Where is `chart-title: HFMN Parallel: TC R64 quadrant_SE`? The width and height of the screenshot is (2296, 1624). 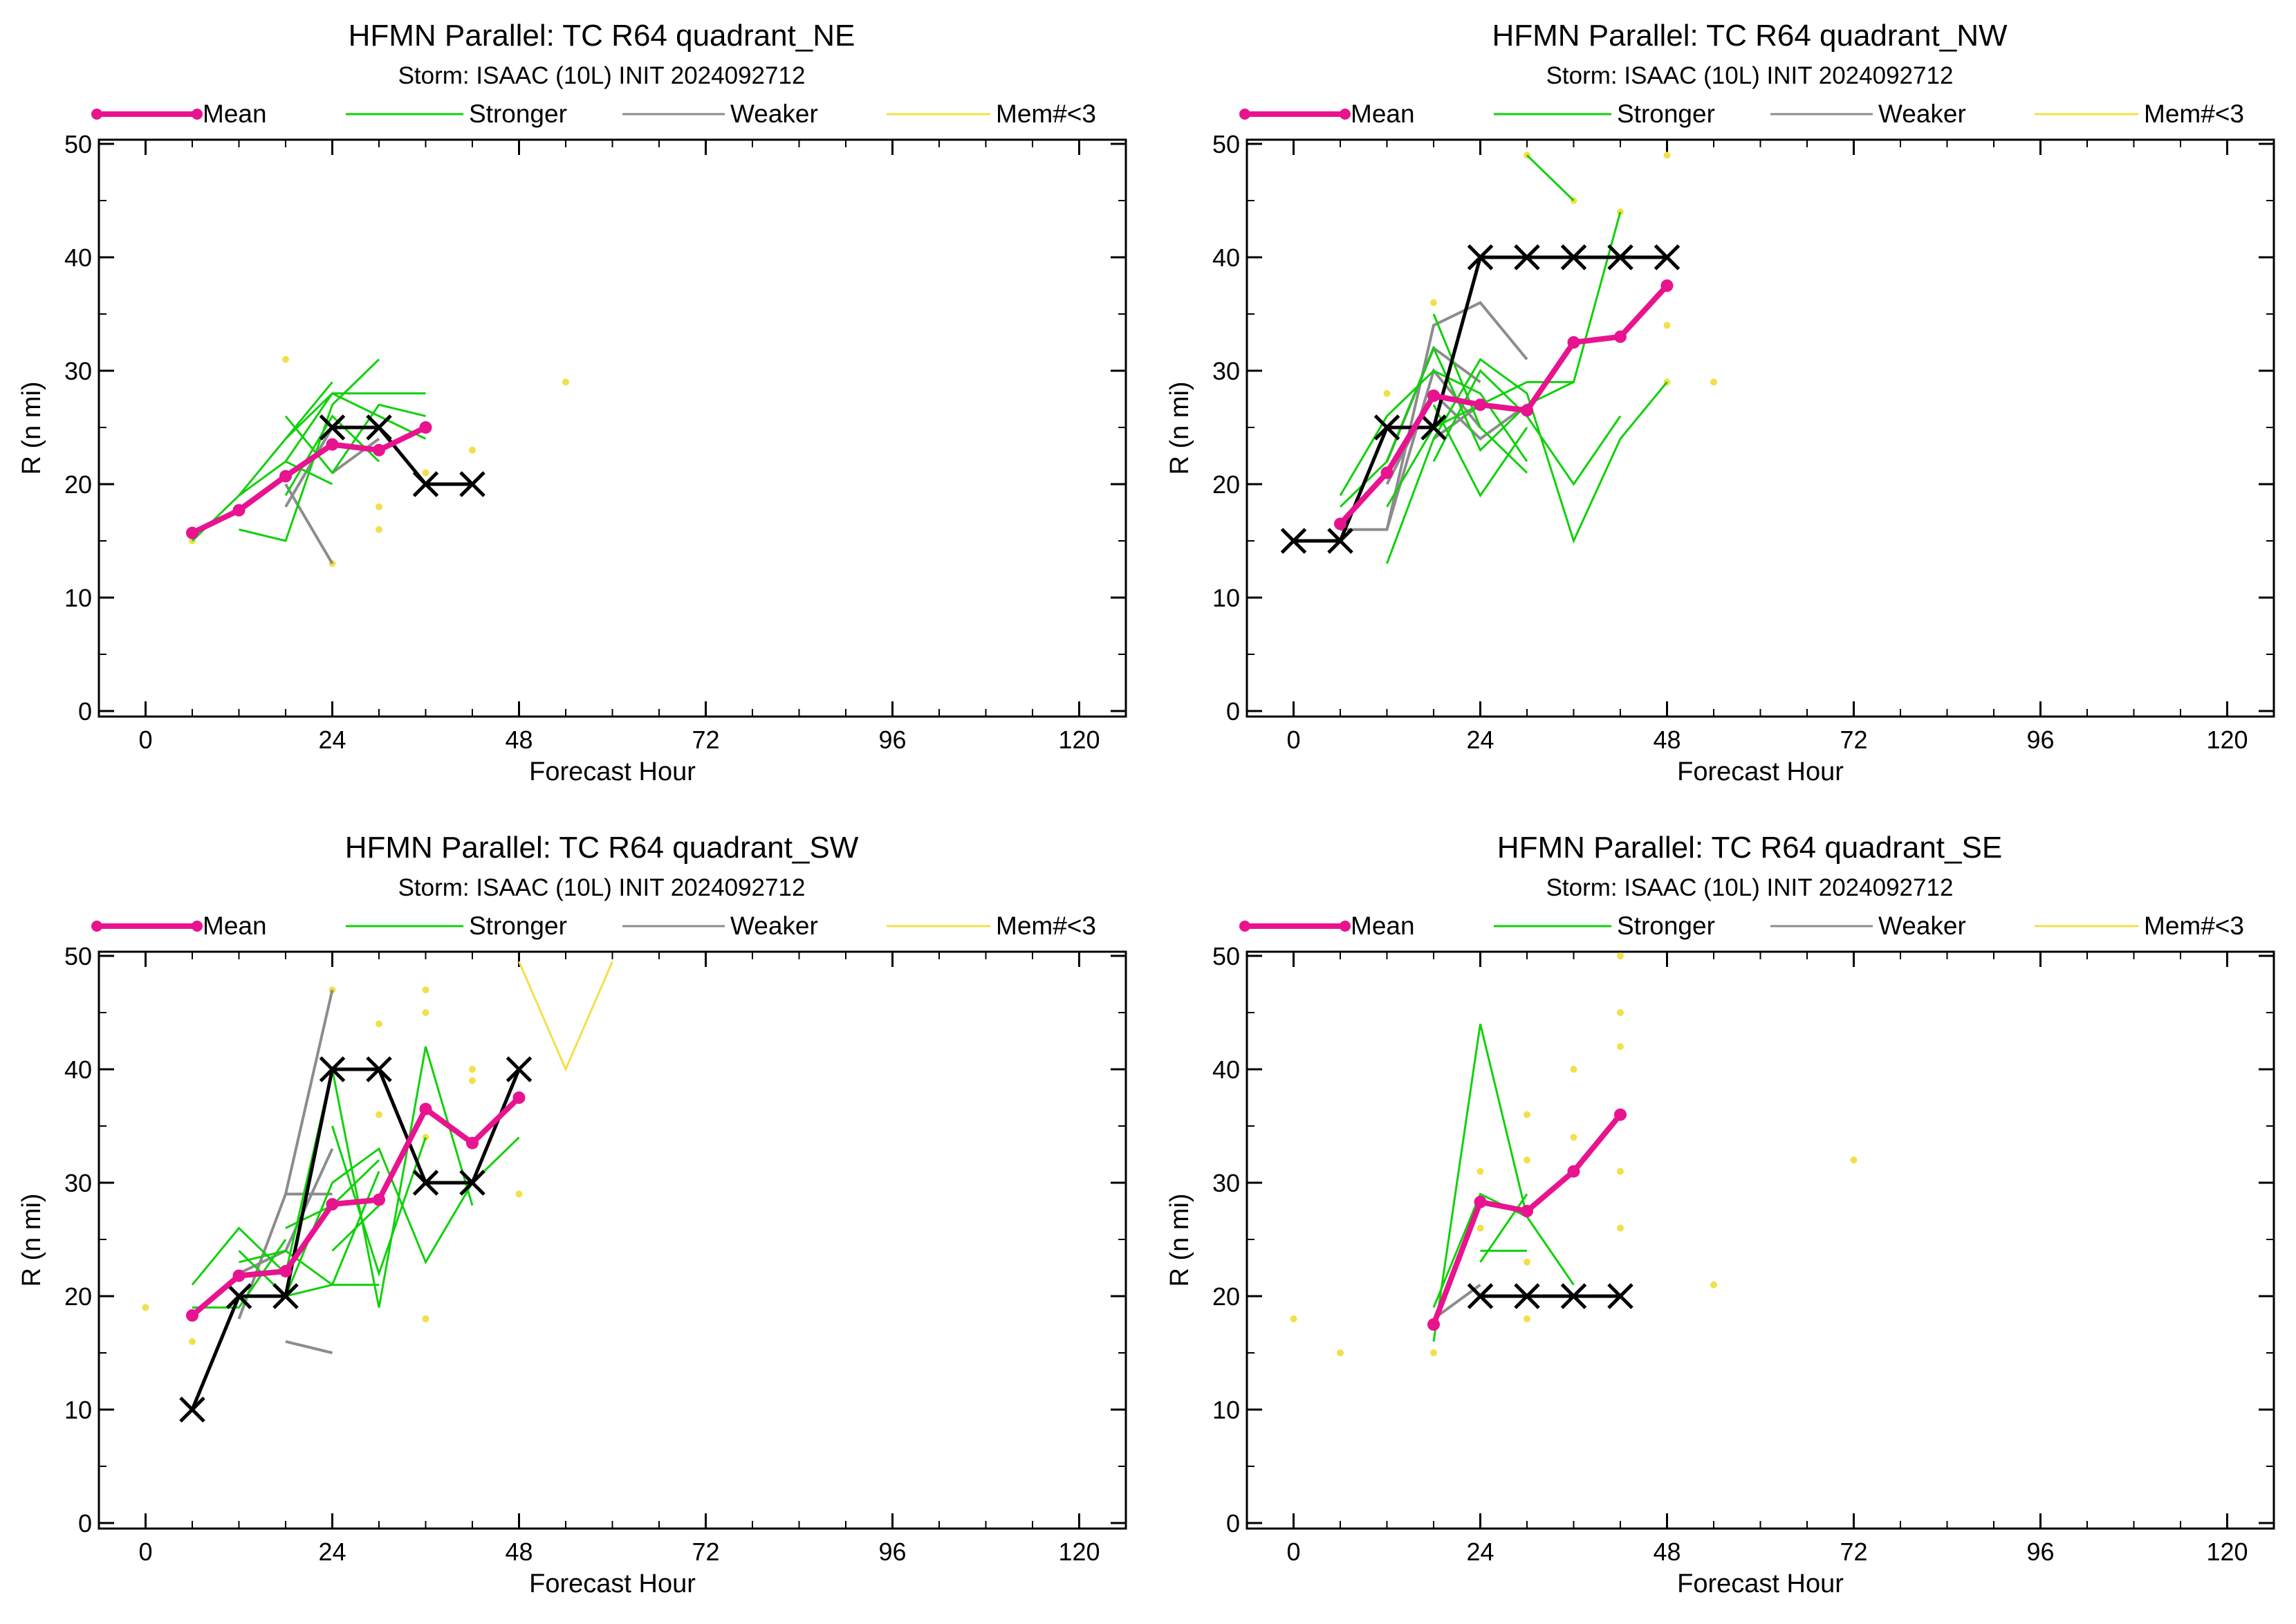 chart-title: HFMN Parallel: TC R64 quadrant_SE is located at coordinates (1750, 848).